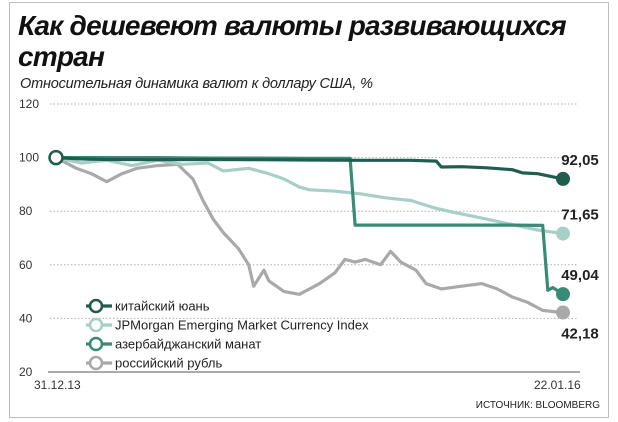 This screenshot has width=618, height=422. What do you see at coordinates (580, 215) in the screenshot?
I see `series-end-label-1: 71,65` at bounding box center [580, 215].